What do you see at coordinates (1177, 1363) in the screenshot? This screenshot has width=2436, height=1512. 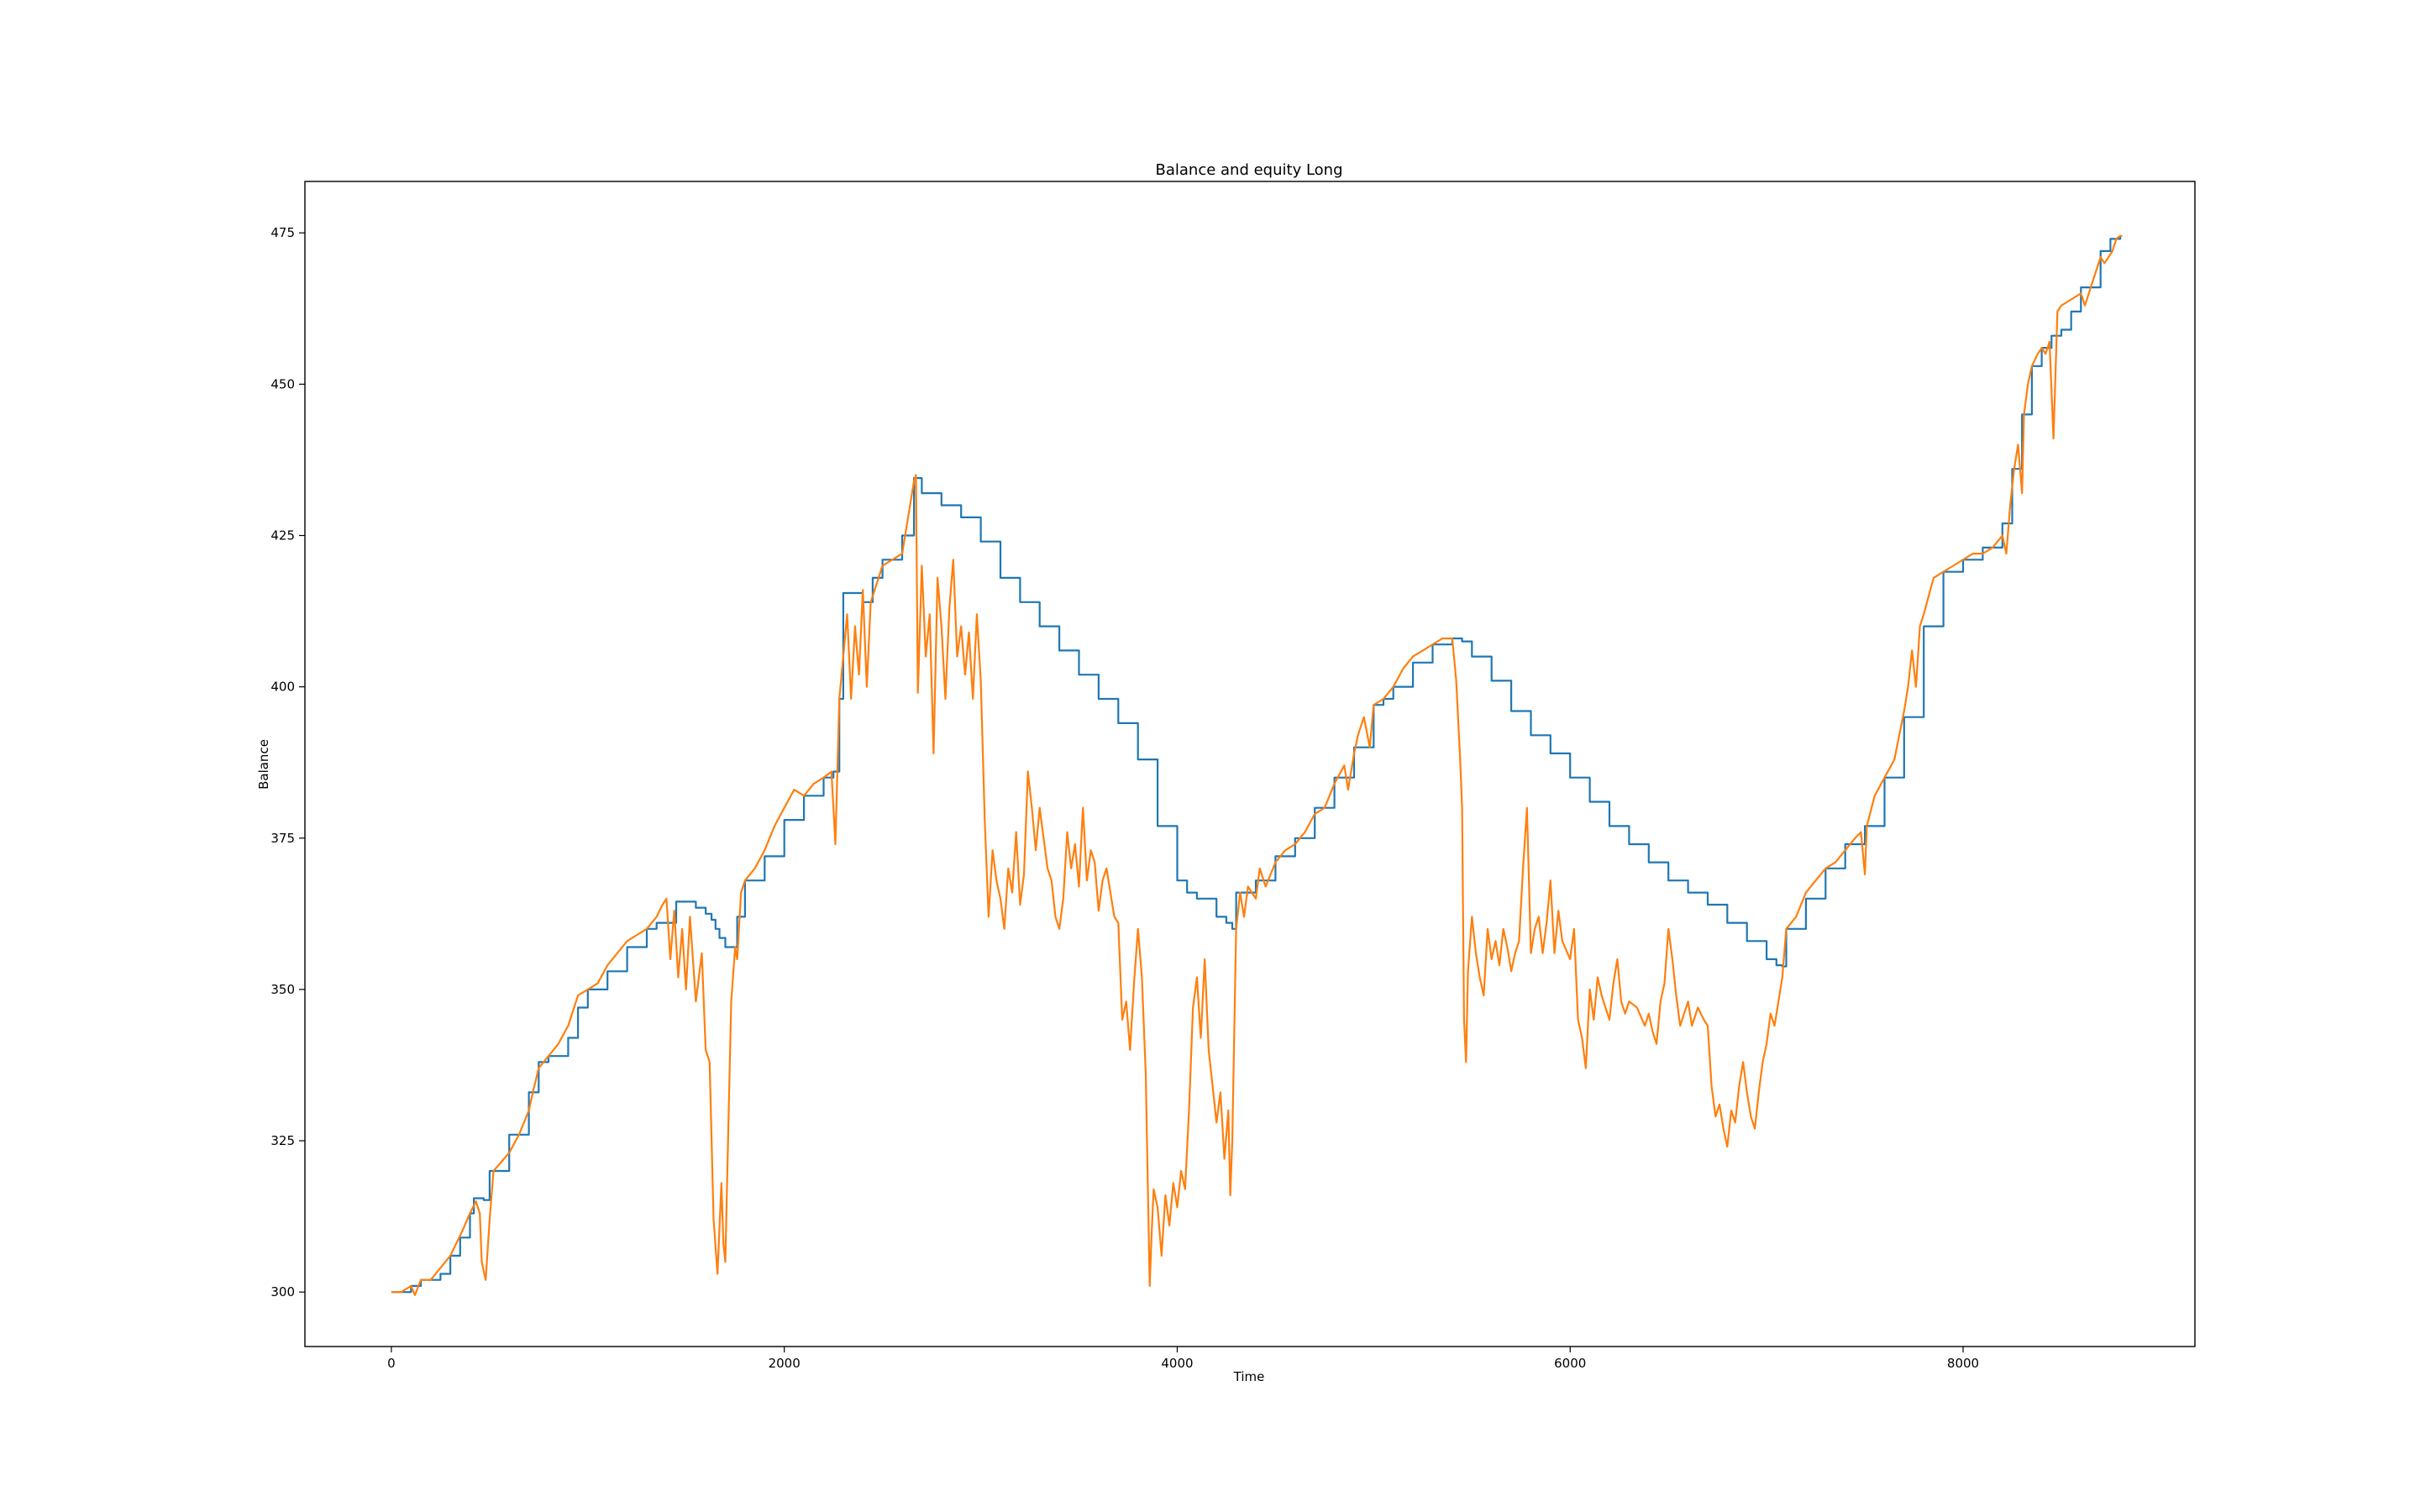 I see `x-tick-label: 4000` at bounding box center [1177, 1363].